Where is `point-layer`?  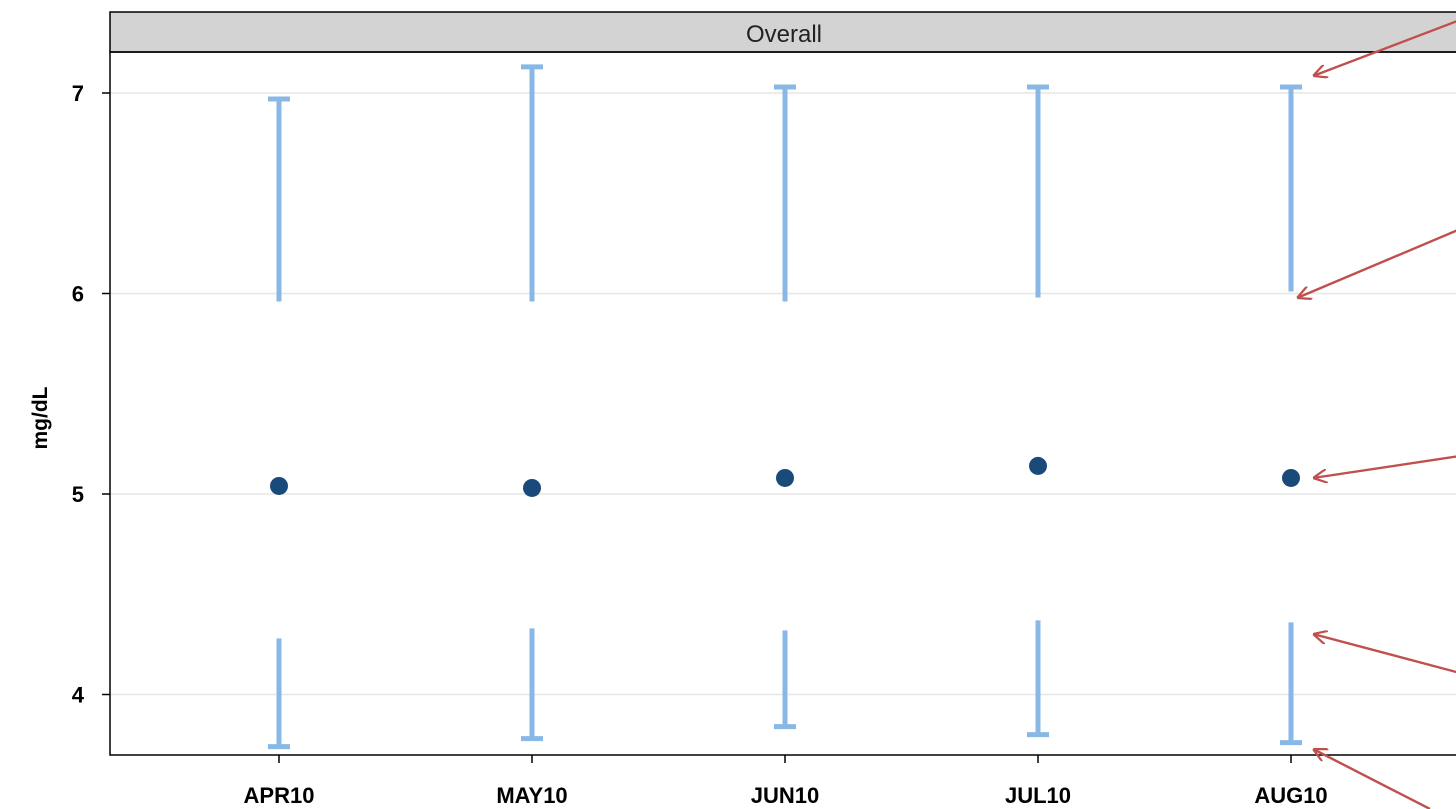
point-layer is located at coordinates (785, 476).